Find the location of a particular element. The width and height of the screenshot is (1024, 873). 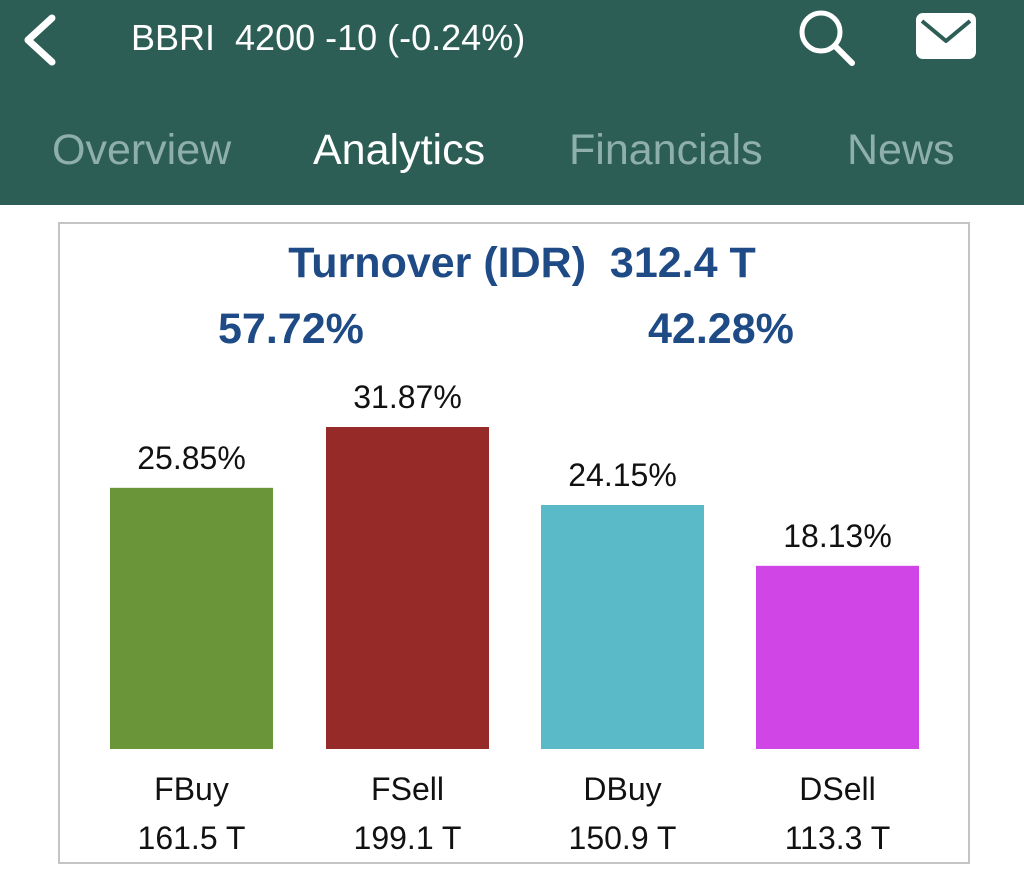

bar-percent-label-fbuy: 25.85% is located at coordinates (191, 458).